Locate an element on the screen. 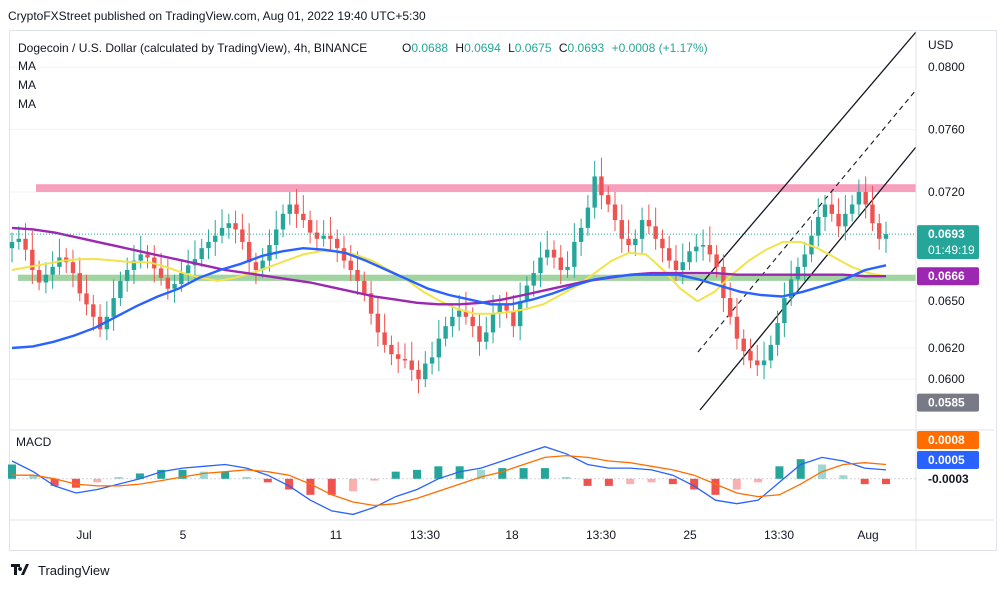  footer-brand: TradingView is located at coordinates (74, 570).